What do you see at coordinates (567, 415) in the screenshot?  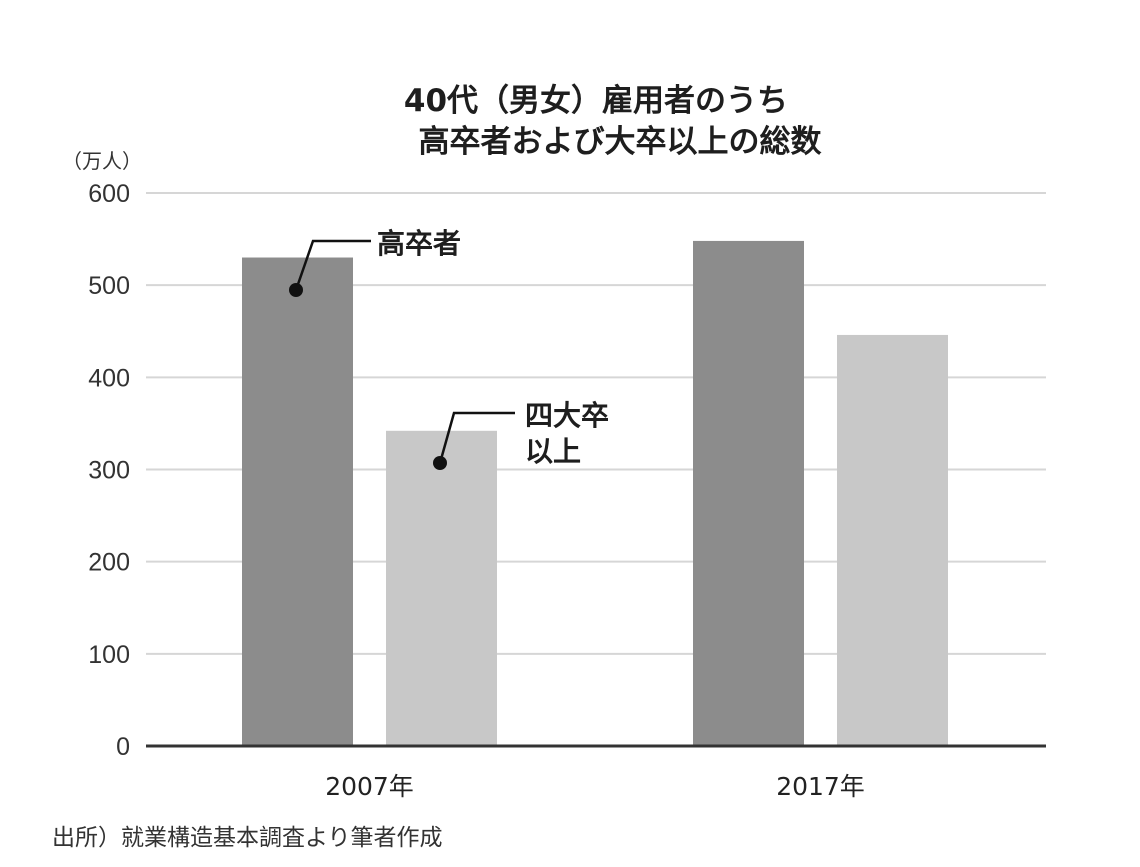 I see `callout-label-series-1-line-0: 四大卒` at bounding box center [567, 415].